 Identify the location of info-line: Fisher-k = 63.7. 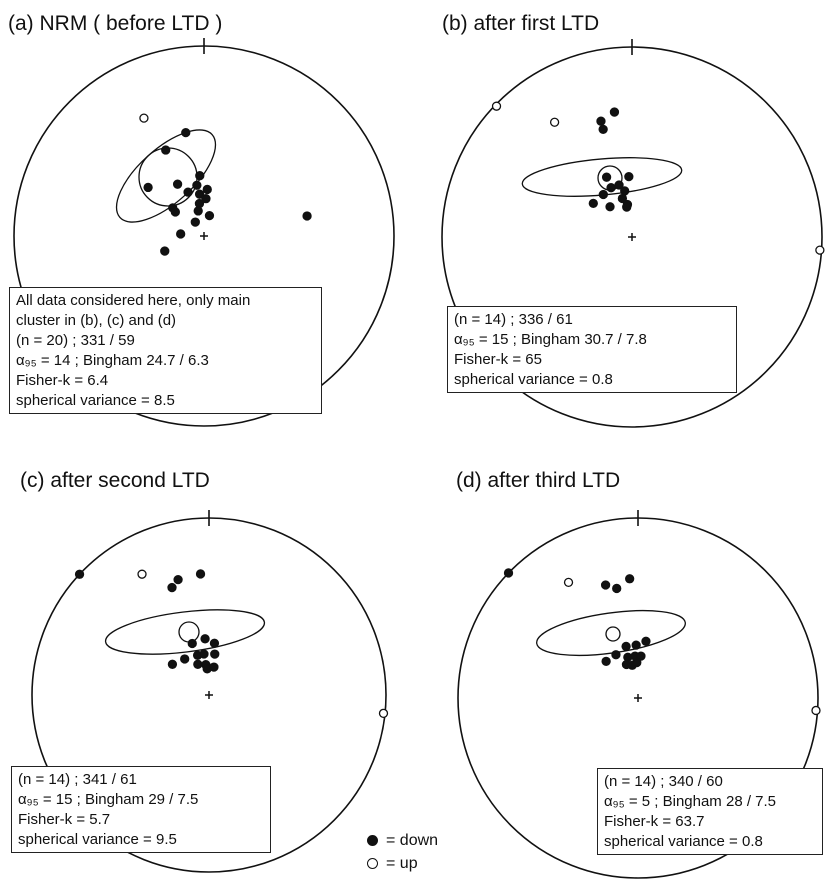
(654, 821).